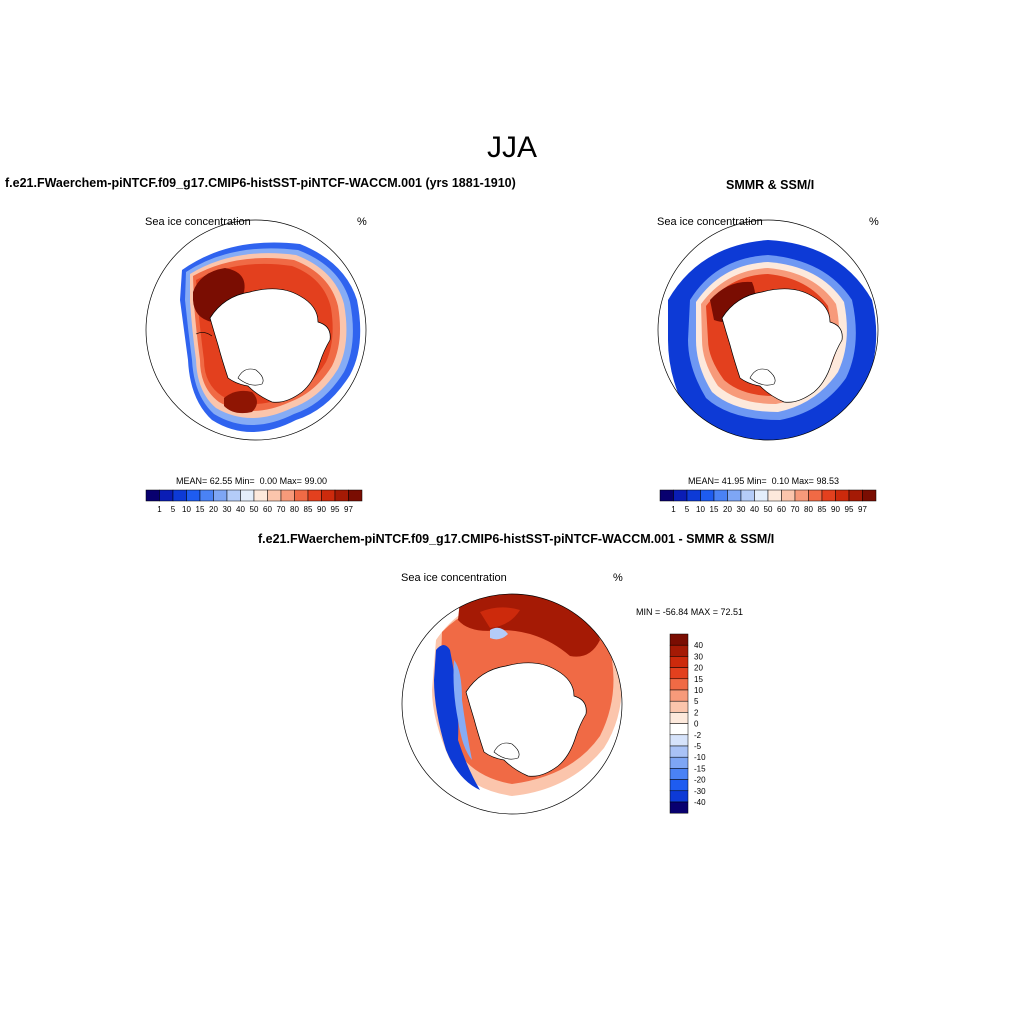 The image size is (1024, 1024). I want to click on diff-colorbar-label: -40, so click(700, 802).